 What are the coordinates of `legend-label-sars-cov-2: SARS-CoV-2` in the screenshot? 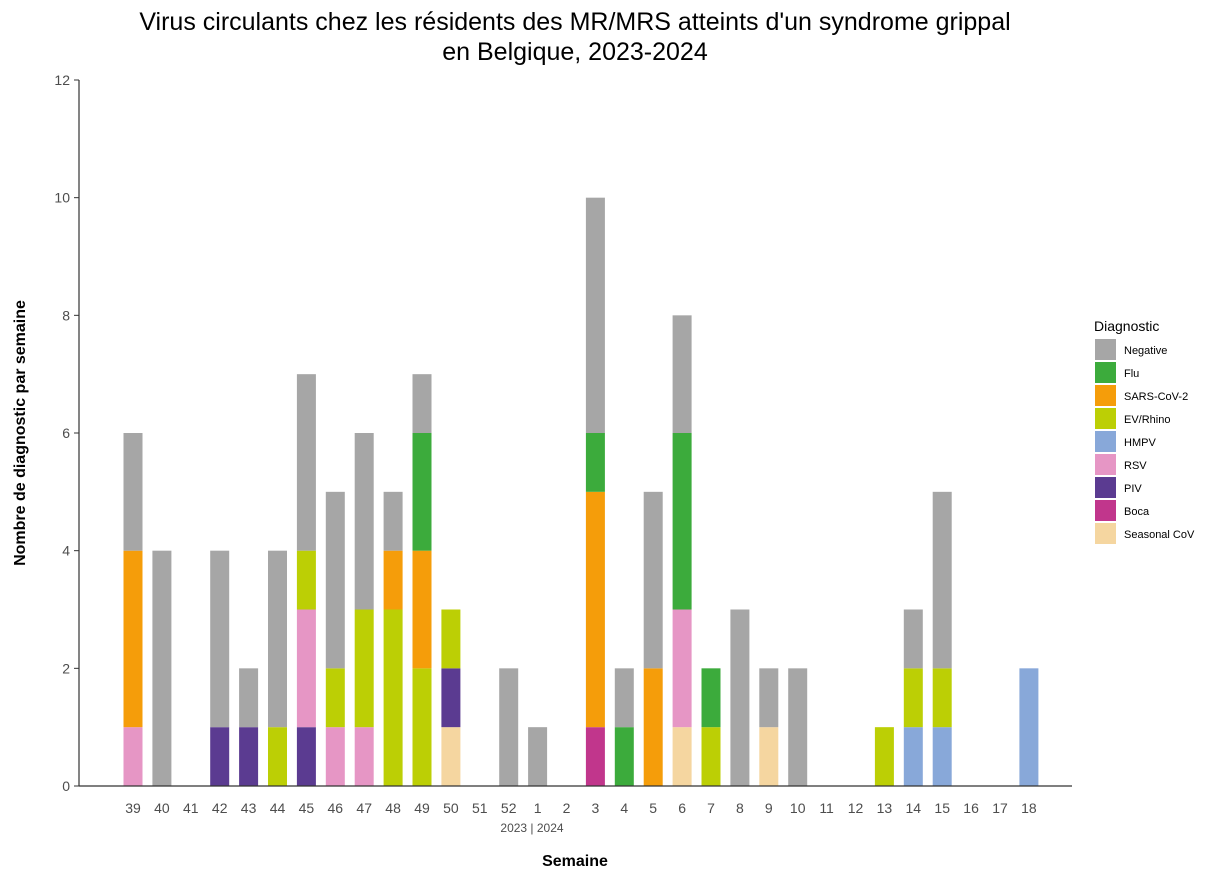 It's located at (1156, 397).